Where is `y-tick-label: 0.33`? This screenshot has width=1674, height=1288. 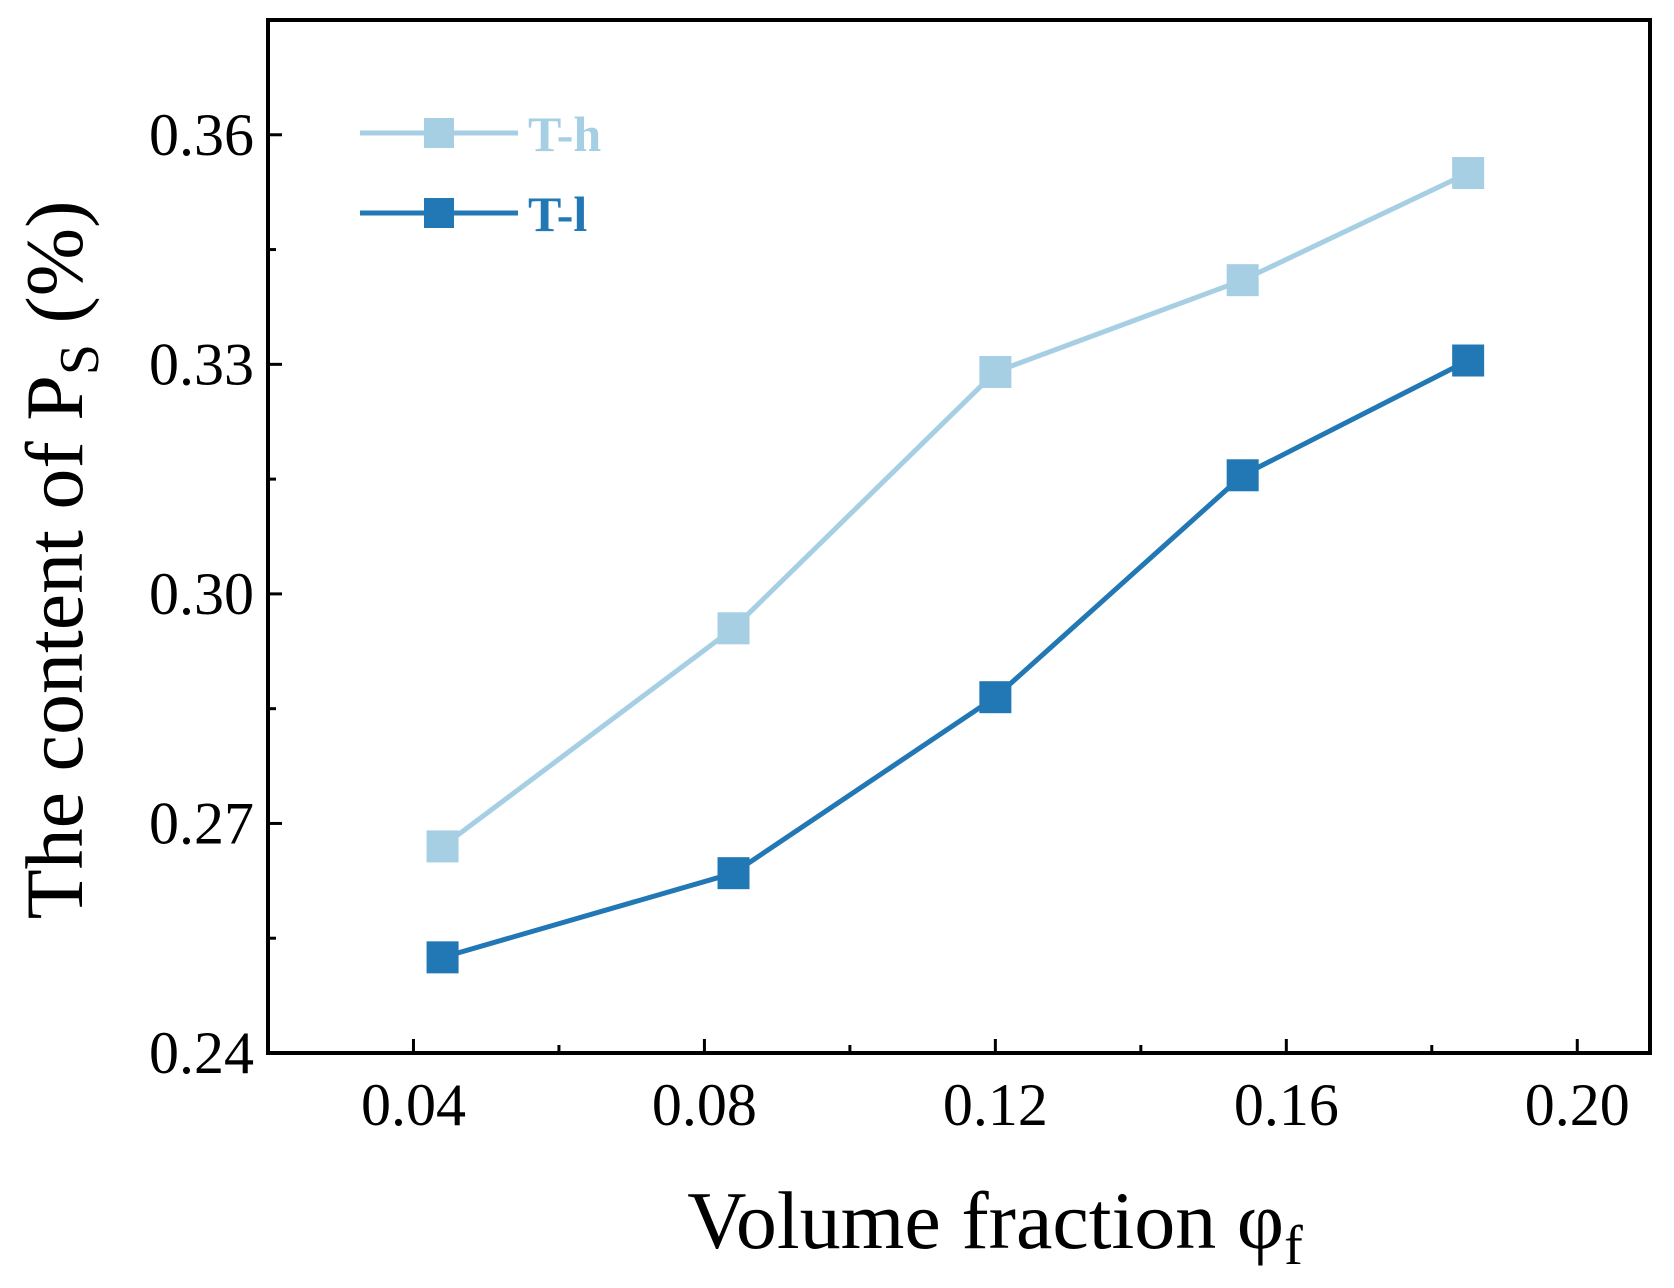
y-tick-label: 0.33 is located at coordinates (201, 364).